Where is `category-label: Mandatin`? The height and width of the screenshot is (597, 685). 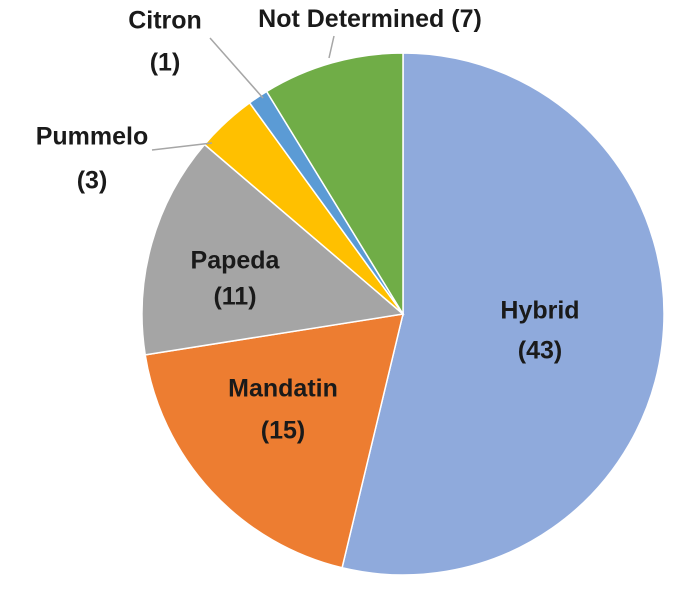 category-label: Mandatin is located at coordinates (283, 389).